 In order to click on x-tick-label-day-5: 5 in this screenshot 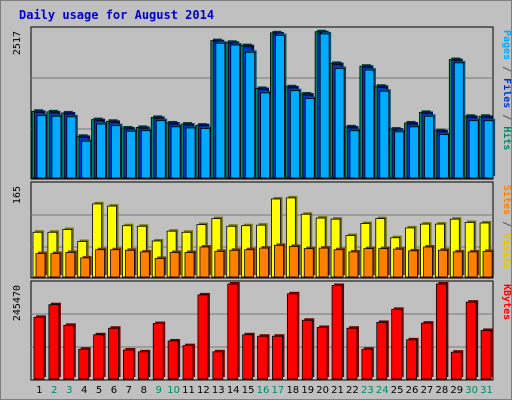, I will do `click(99, 390)`.